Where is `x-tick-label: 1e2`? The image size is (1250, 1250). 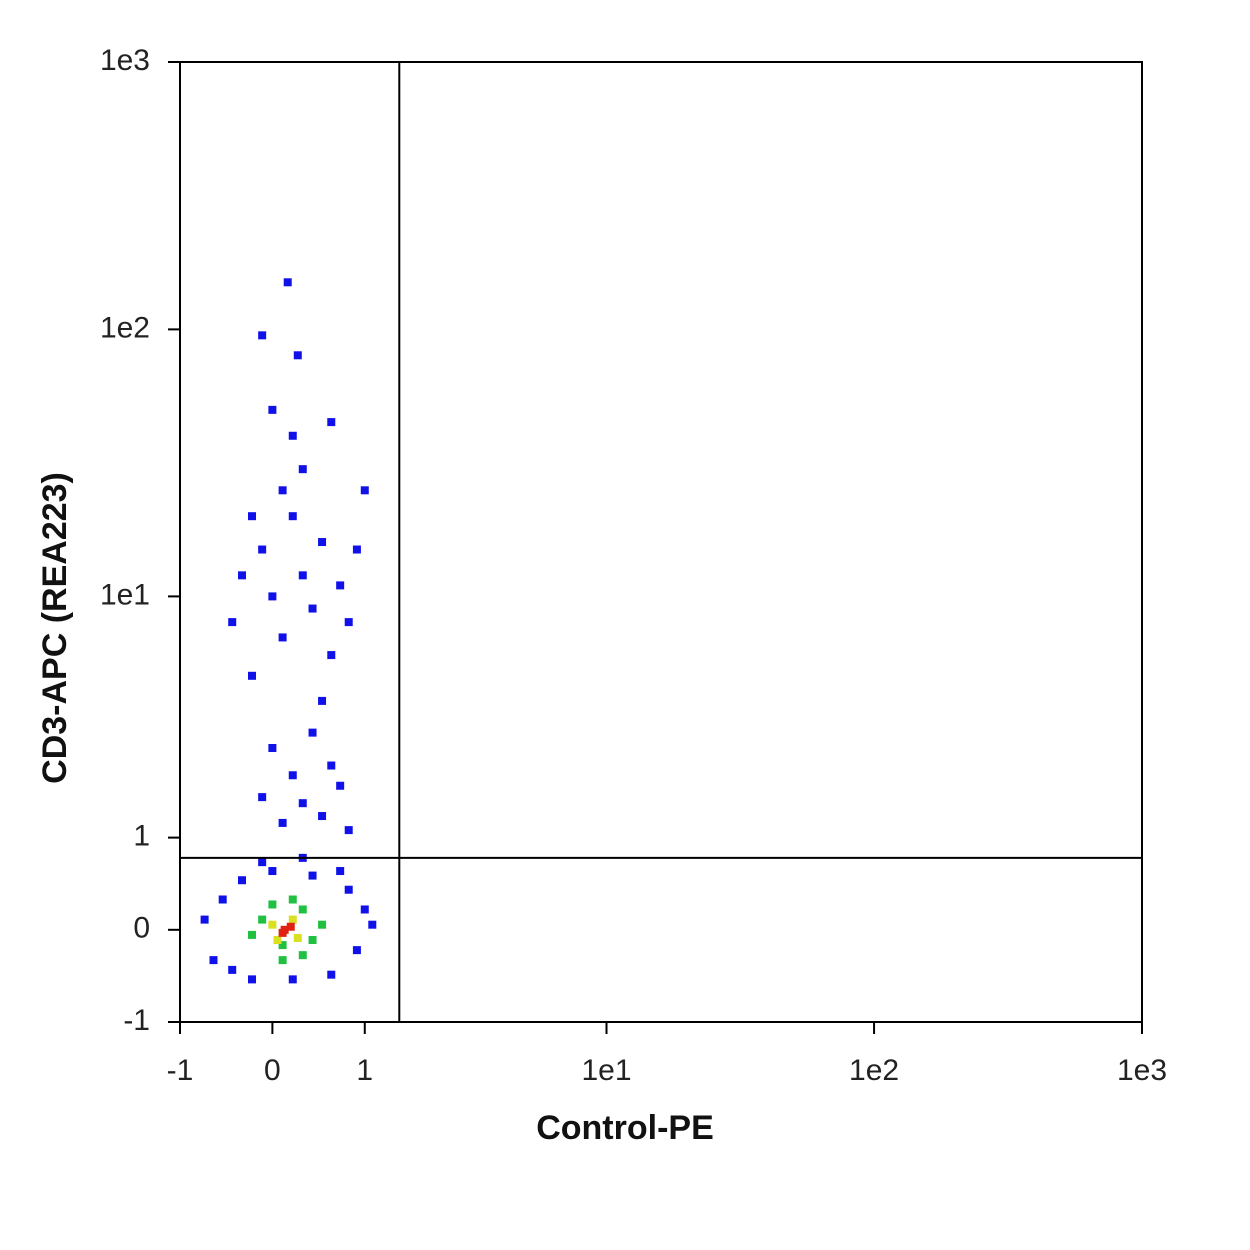
x-tick-label: 1e2 is located at coordinates (874, 1070).